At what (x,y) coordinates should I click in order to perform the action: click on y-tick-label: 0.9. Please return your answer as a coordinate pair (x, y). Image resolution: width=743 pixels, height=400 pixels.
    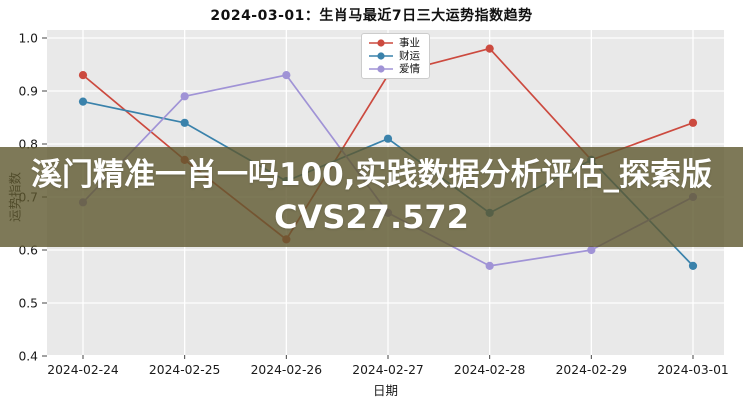
    Looking at the image, I should click on (28, 91).